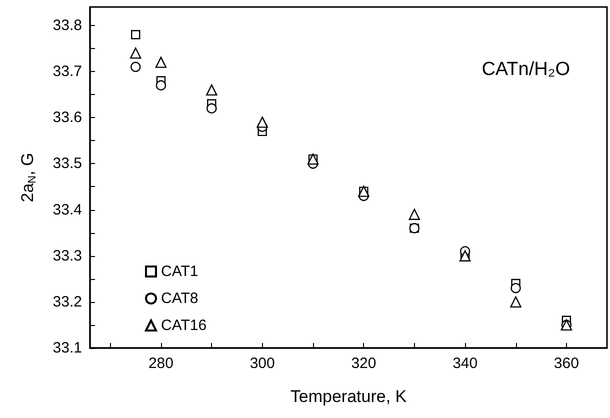 The image size is (610, 418). What do you see at coordinates (67, 255) in the screenshot?
I see `y-tick-label: 33.3` at bounding box center [67, 255].